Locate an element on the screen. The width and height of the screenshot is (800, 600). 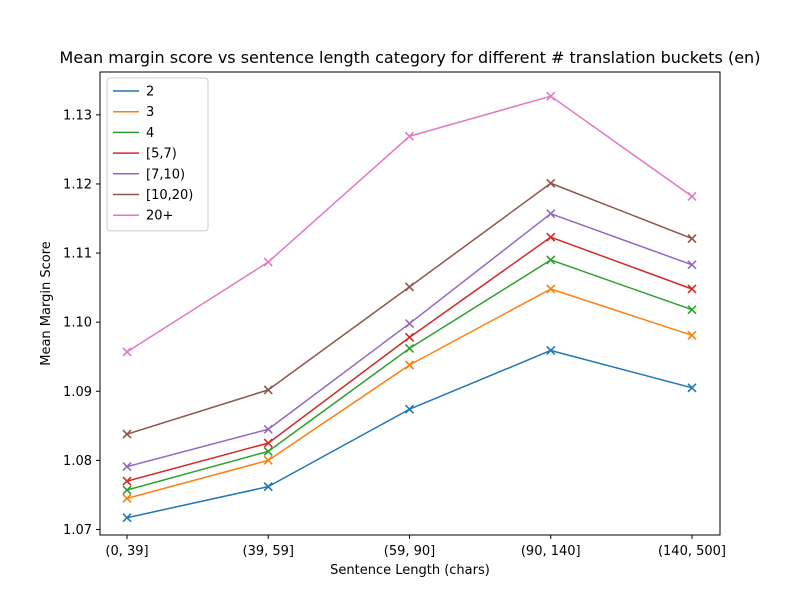
legend-box is located at coordinates (157, 154).